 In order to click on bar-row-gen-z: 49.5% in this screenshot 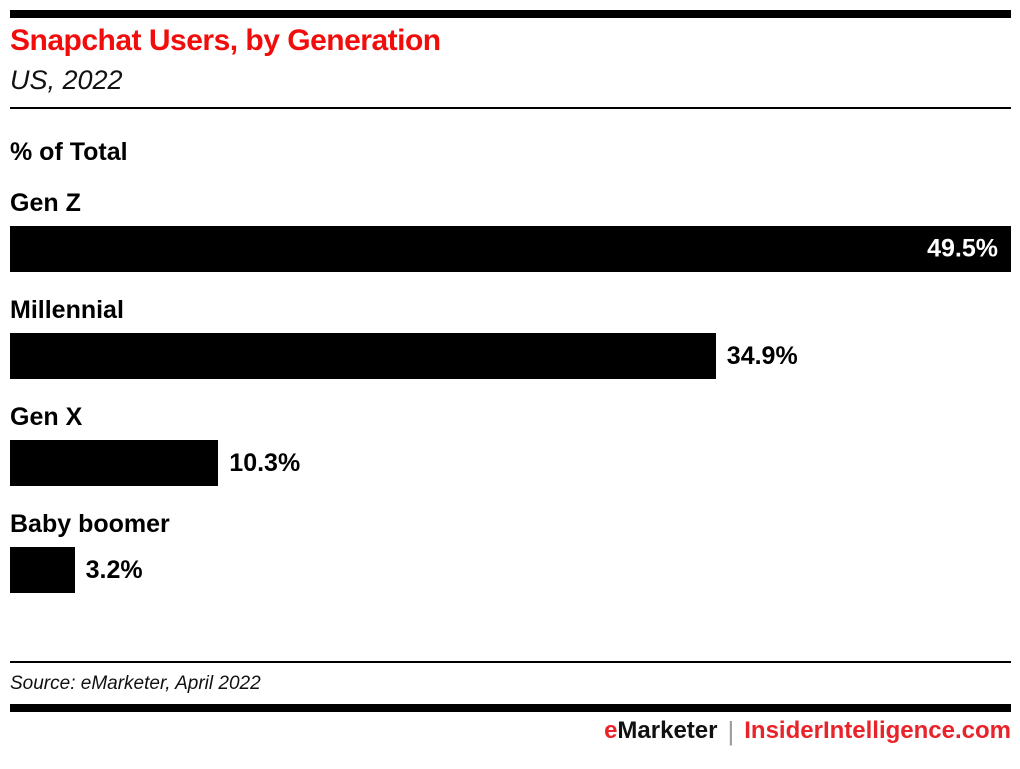, I will do `click(510, 249)`.